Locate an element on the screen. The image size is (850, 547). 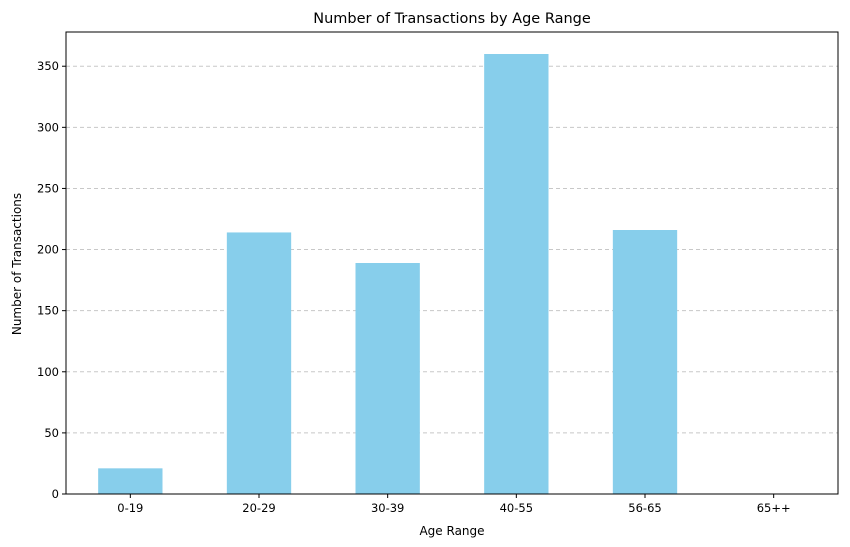
x-axis-label: Age Range is located at coordinates (451, 531).